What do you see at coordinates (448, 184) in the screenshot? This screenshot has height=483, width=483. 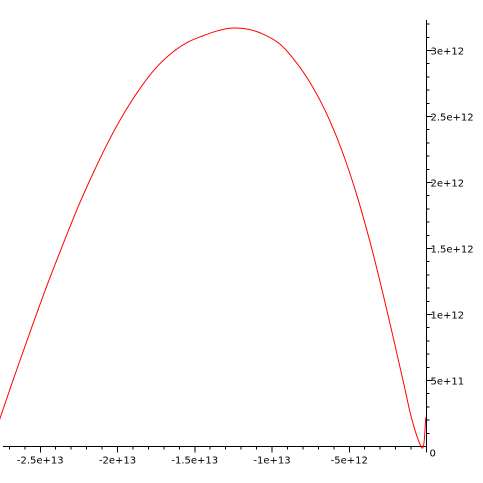 I see `y-tick-label: 2e+12` at bounding box center [448, 184].